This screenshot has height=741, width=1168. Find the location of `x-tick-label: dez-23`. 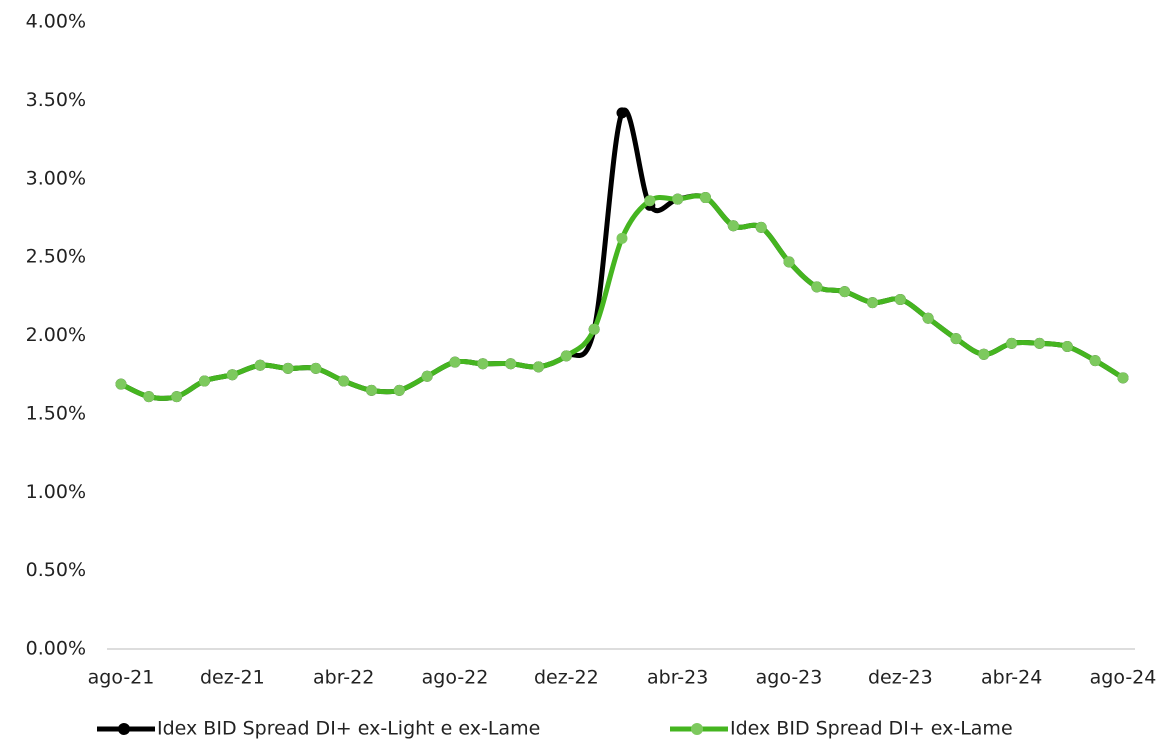

x-tick-label: dez-23 is located at coordinates (900, 678).